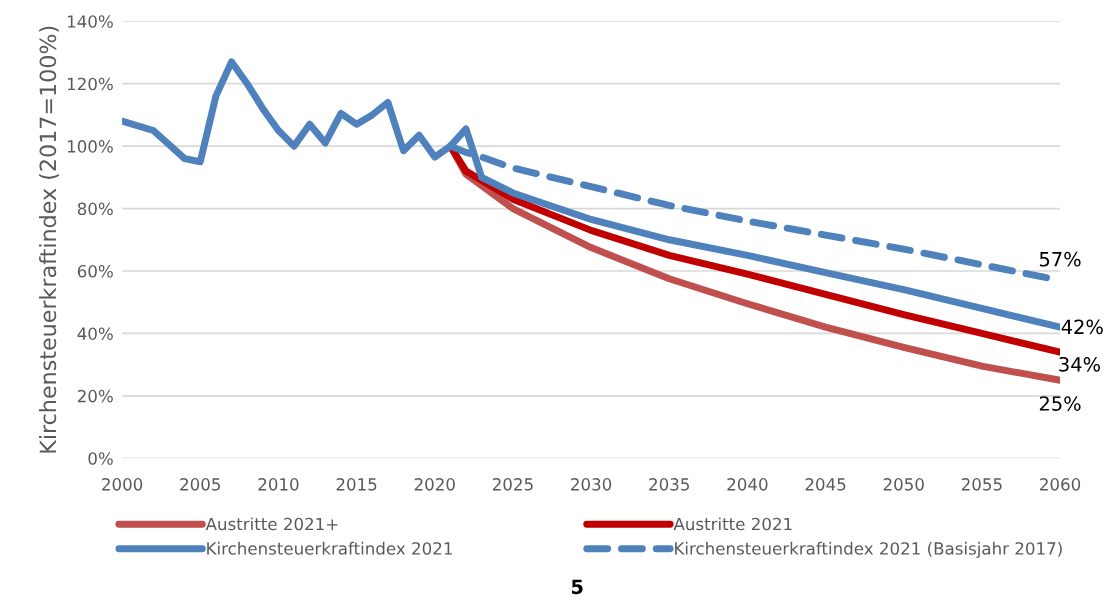 The height and width of the screenshot is (607, 1110). Describe the element at coordinates (122, 484) in the screenshot. I see `x-tick-label: 2000` at that location.